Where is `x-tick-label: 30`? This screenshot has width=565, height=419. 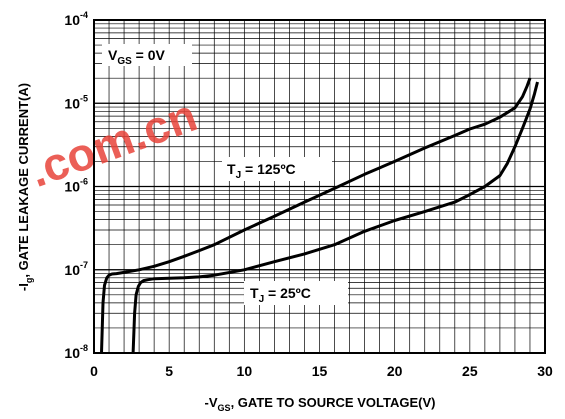
x-tick-label: 30 is located at coordinates (545, 371).